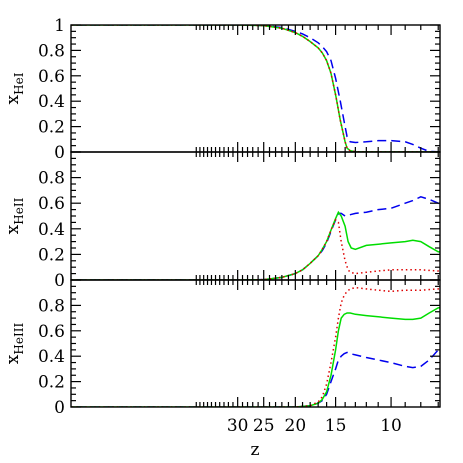 The image size is (463, 463). I want to click on x-axis-label: z, so click(255, 450).